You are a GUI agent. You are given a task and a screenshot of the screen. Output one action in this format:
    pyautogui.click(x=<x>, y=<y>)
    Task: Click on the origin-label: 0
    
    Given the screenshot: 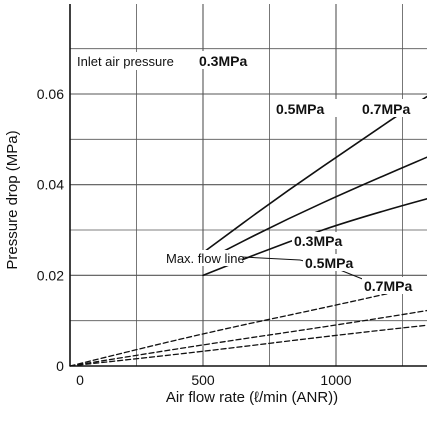 What is the action you would take?
    pyautogui.click(x=60, y=366)
    